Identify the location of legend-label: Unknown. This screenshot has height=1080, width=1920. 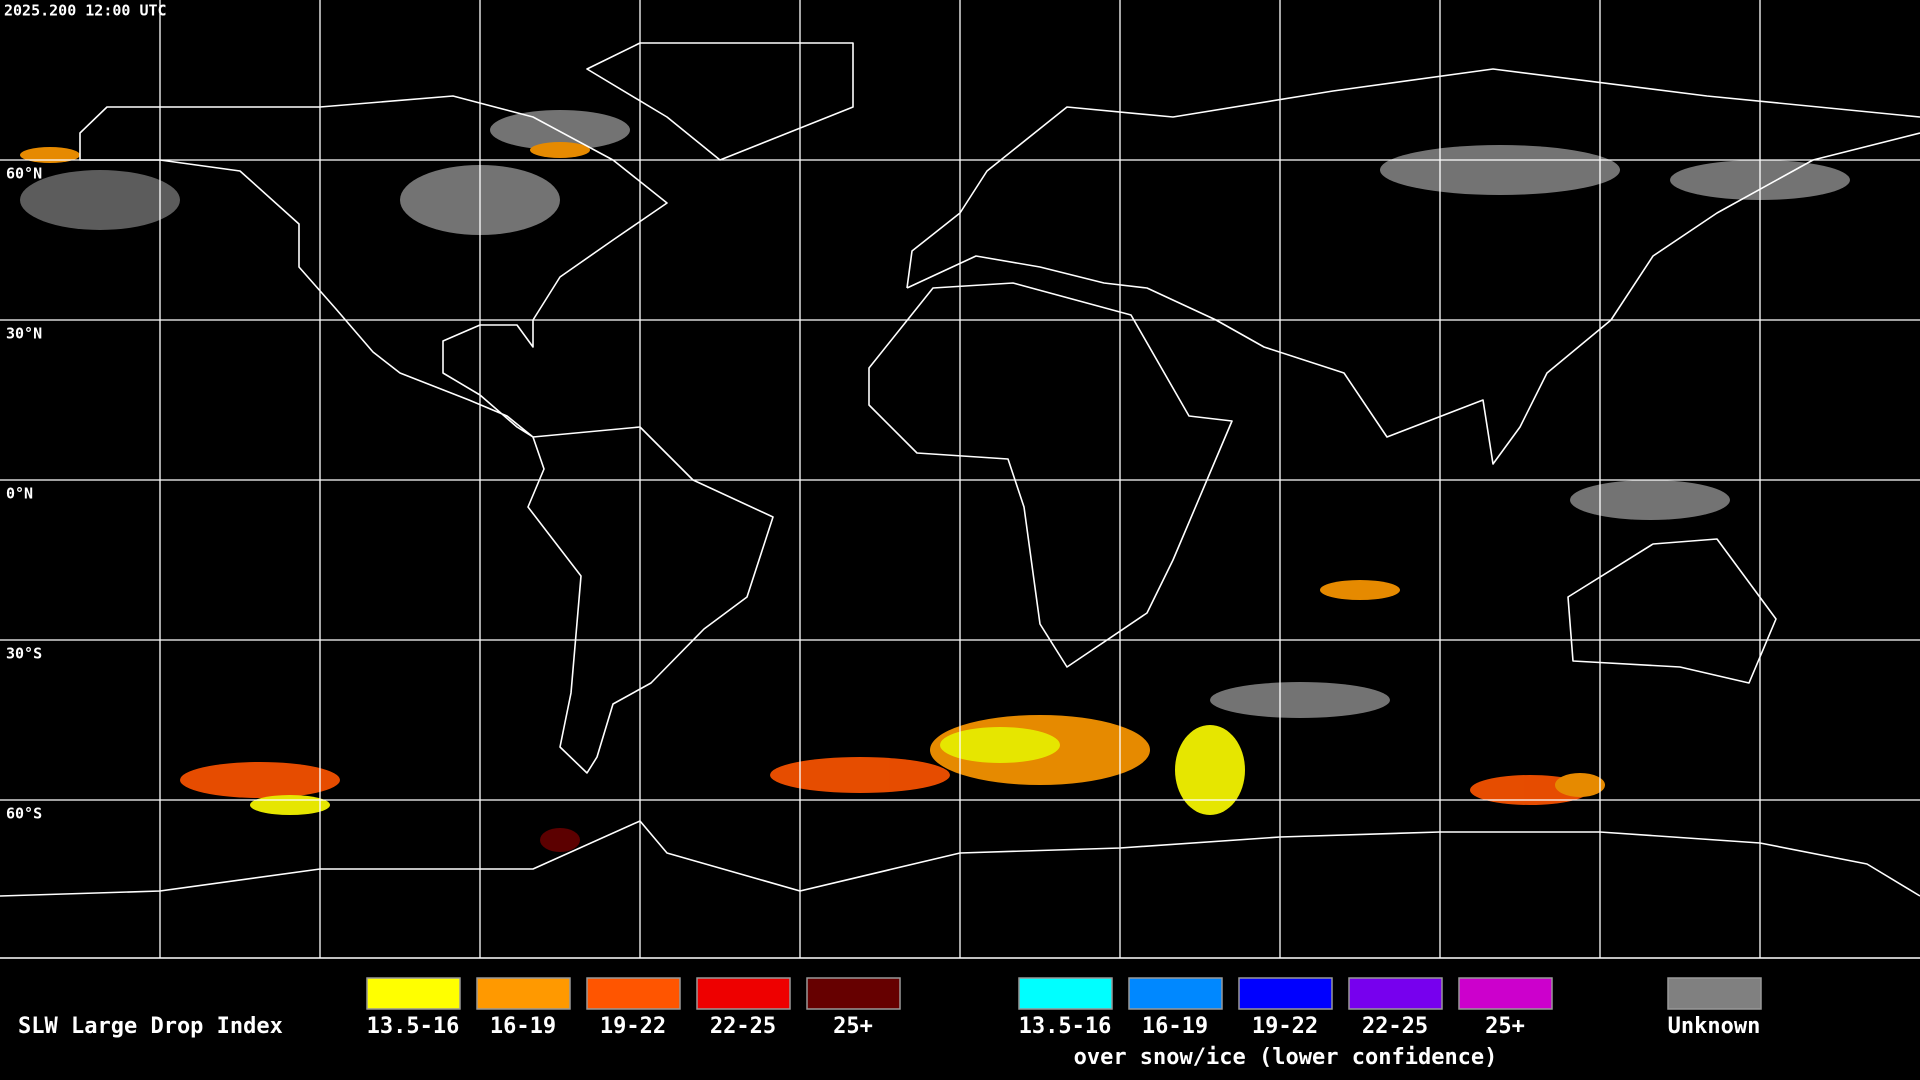
(1714, 1026).